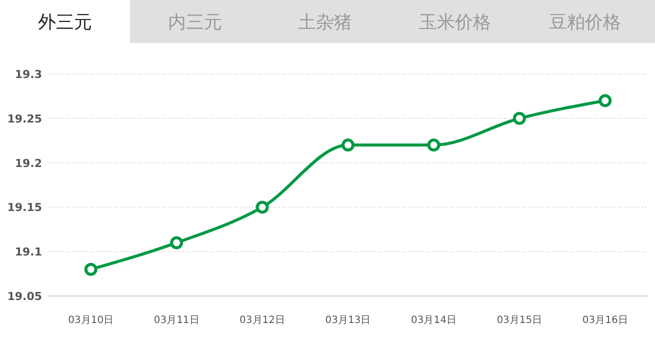  Describe the element at coordinates (24, 119) in the screenshot. I see `y-tick-label: 19.25` at that location.